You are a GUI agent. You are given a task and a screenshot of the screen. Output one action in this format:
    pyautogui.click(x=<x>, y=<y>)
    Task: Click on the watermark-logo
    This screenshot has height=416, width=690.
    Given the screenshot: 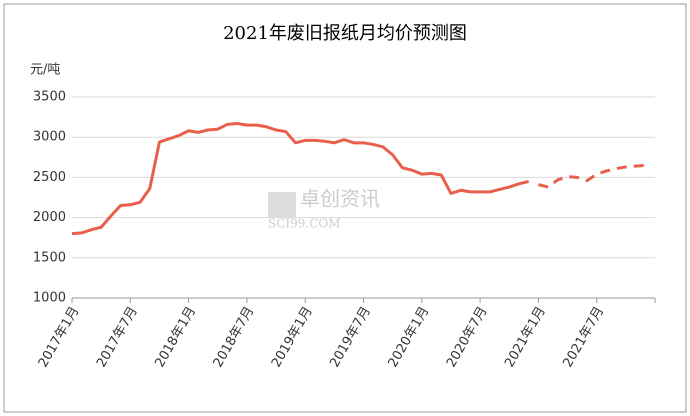 What is the action you would take?
    pyautogui.click(x=282, y=205)
    